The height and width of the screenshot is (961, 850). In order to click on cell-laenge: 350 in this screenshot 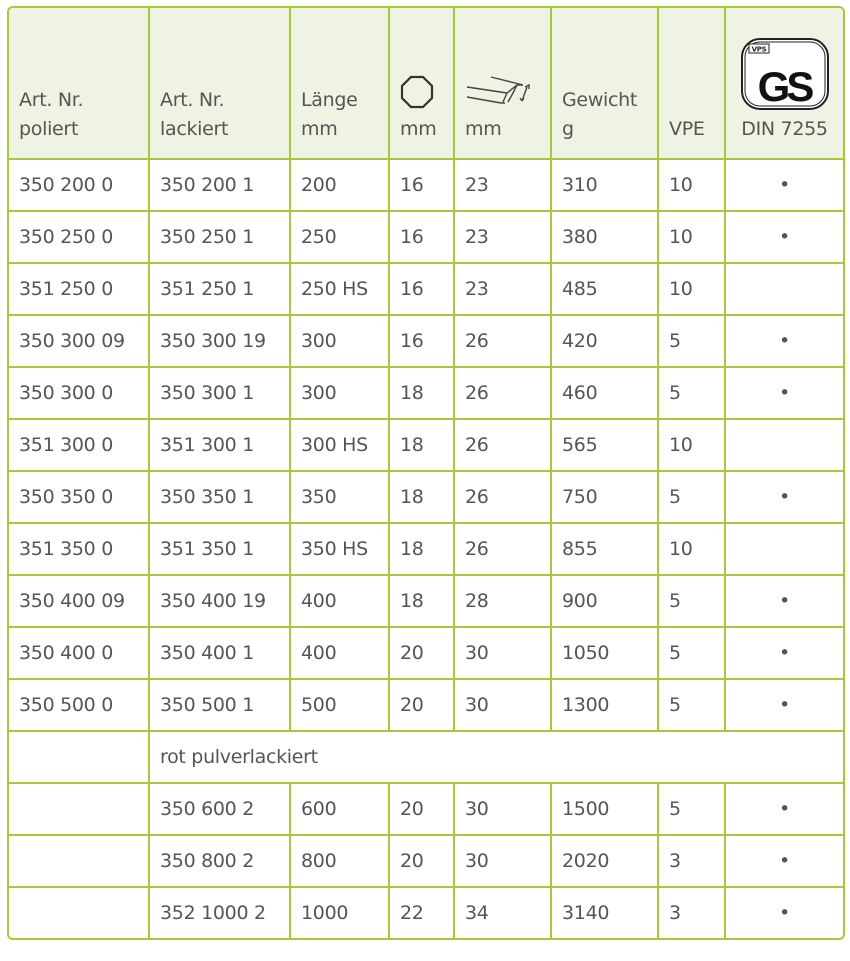, I will do `click(339, 497)`.